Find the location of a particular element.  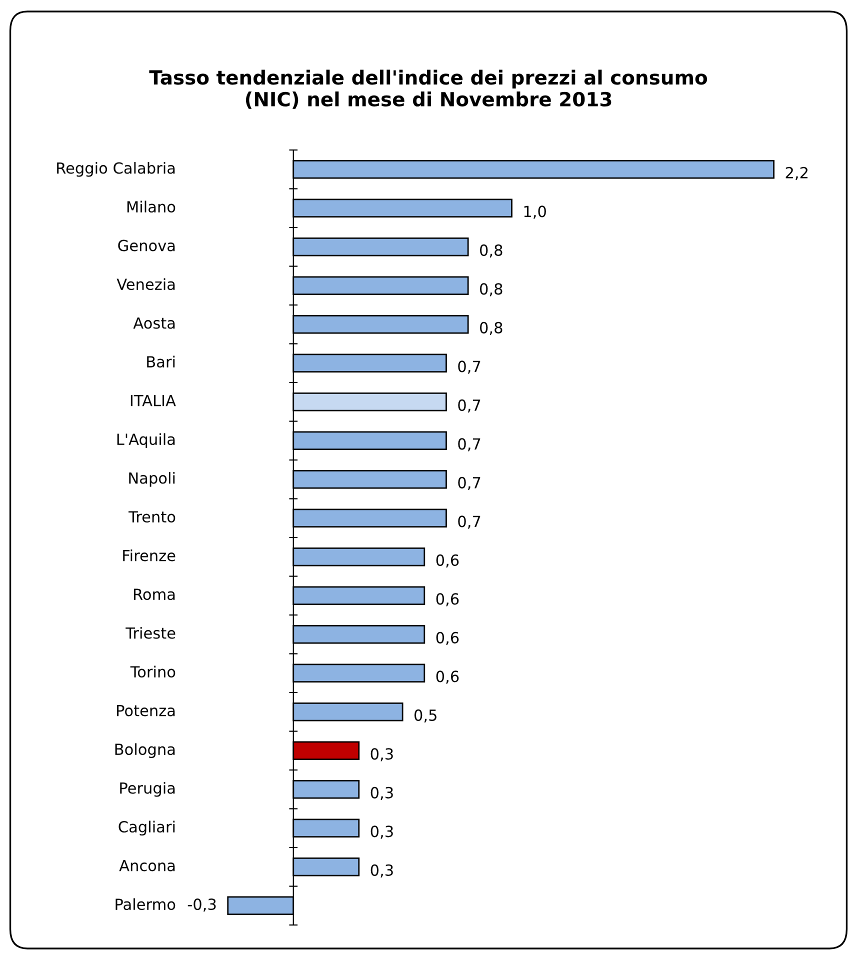

y-tick-label: Palermo is located at coordinates (146, 904).